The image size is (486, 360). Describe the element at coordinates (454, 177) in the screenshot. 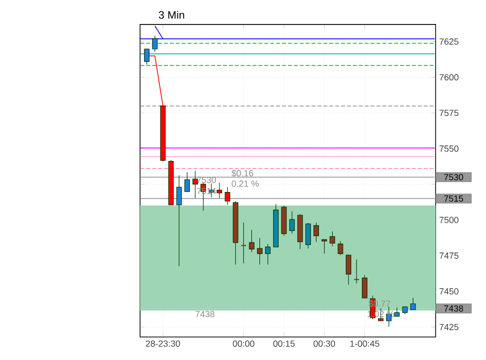

I see `ref-line-label: 7530` at that location.